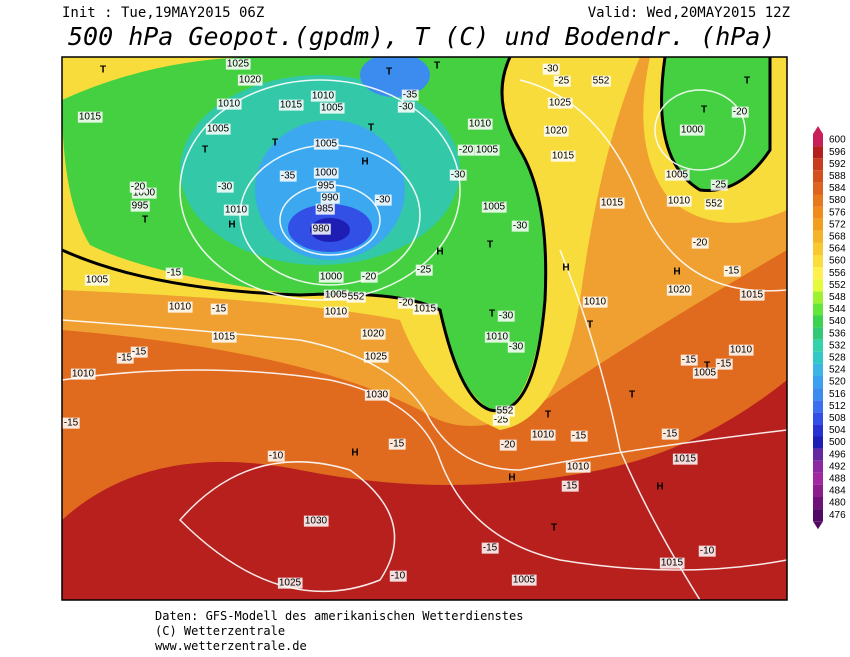  Describe the element at coordinates (837, 478) in the screenshot. I see `colorbar-label: 488` at that location.